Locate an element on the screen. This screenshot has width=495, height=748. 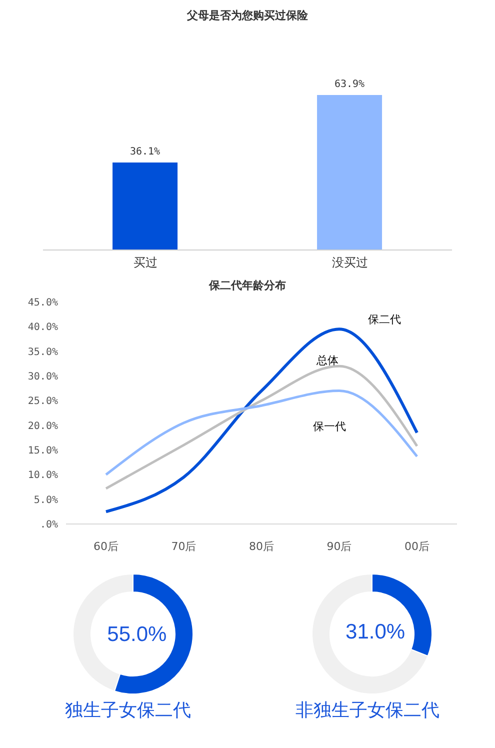
y-tick-label: 30.0% is located at coordinates (43, 377).